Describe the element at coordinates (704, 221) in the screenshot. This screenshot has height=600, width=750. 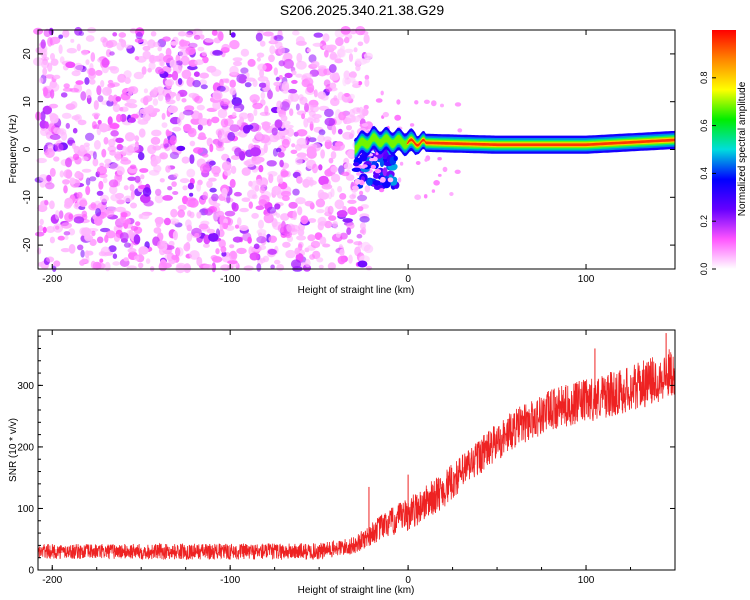
I see `colorbar-tick-label: 0.2` at that location.